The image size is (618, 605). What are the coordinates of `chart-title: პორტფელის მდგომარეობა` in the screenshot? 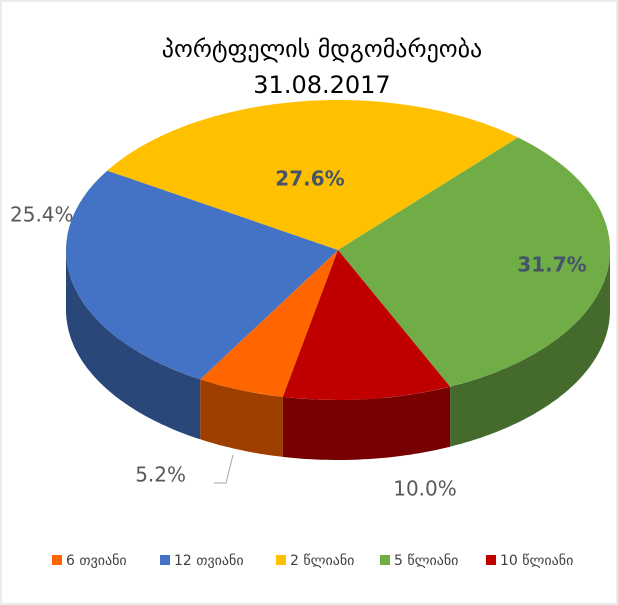 It's located at (322, 49).